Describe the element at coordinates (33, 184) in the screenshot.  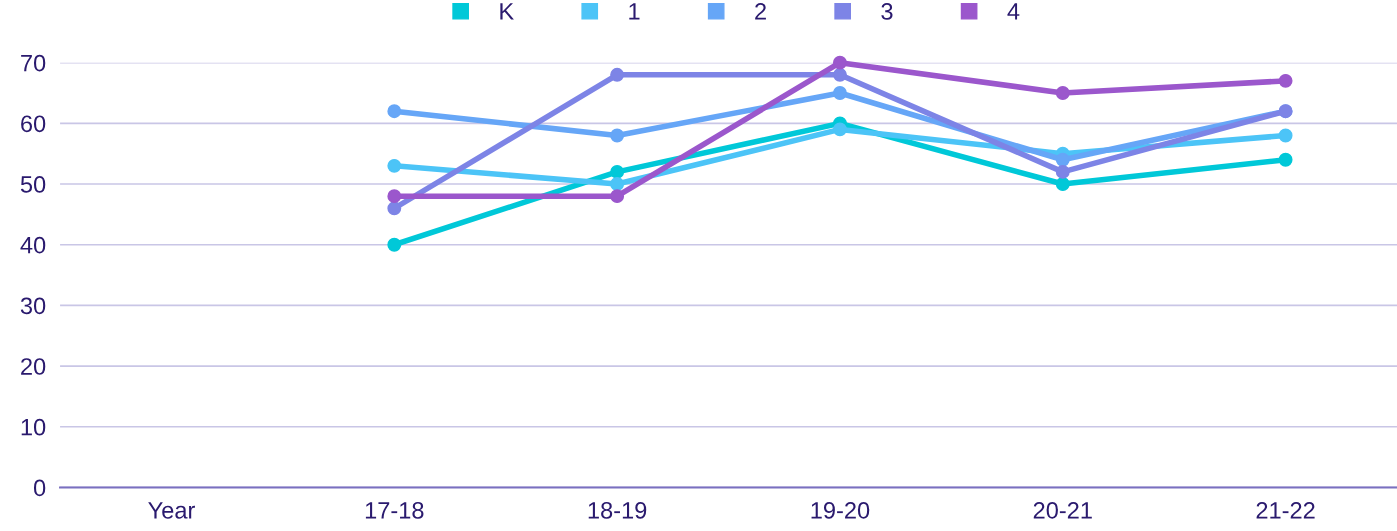
I see `y-tick-label: 50` at that location.